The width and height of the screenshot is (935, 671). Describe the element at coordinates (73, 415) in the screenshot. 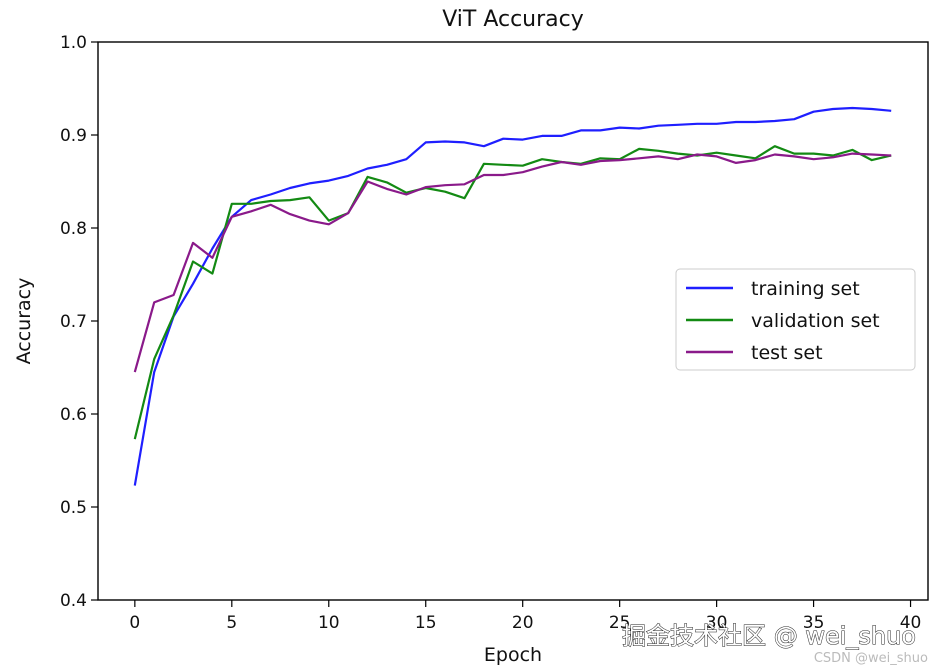

I see `y-tick-label: 0.6` at that location.